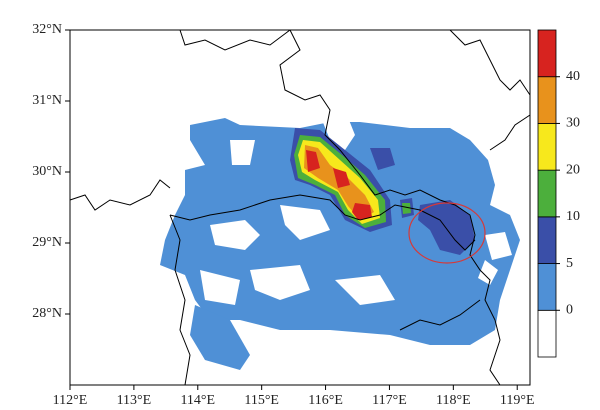  Describe the element at coordinates (573, 76) in the screenshot. I see `colorbar-label: 40` at that location.